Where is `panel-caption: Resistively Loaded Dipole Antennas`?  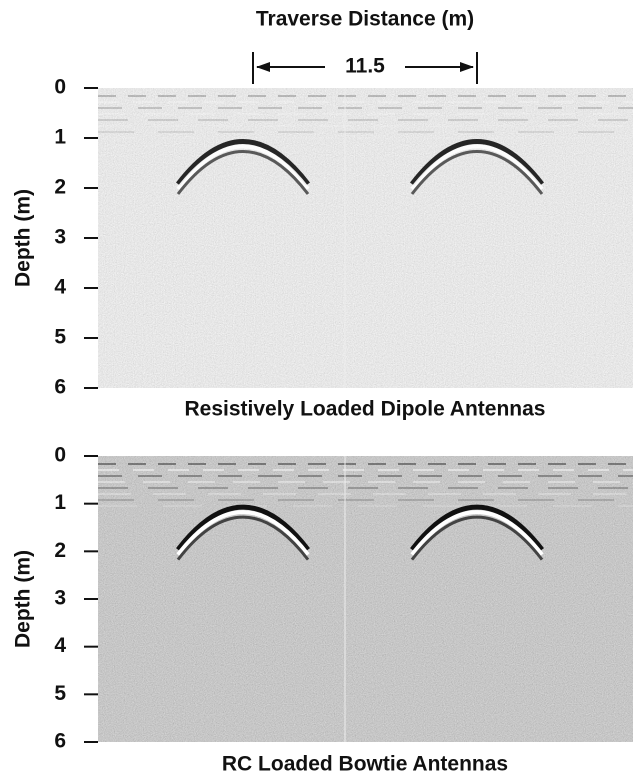 panel-caption: Resistively Loaded Dipole Antennas is located at coordinates (365, 409).